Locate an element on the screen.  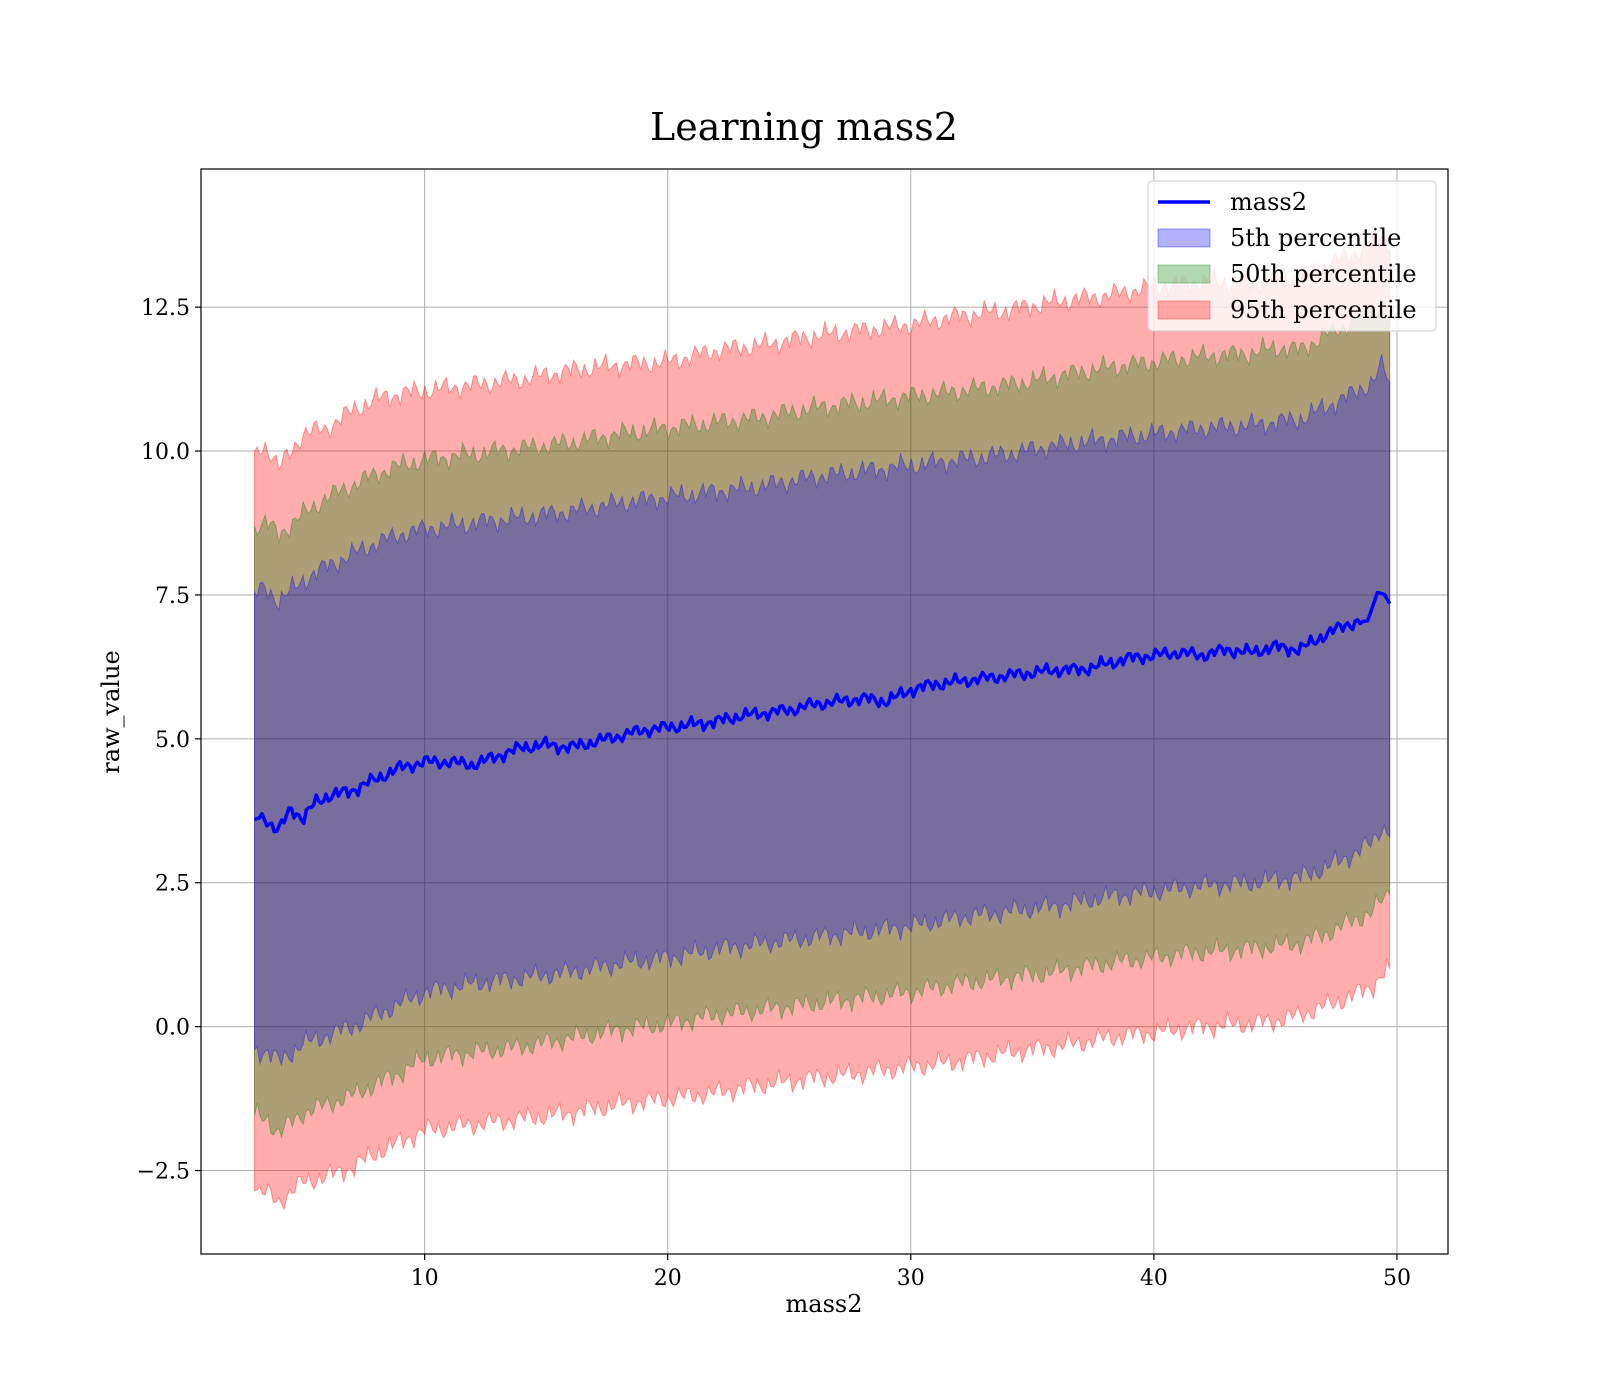
y-tick-label: −2.5 is located at coordinates (163, 1172).